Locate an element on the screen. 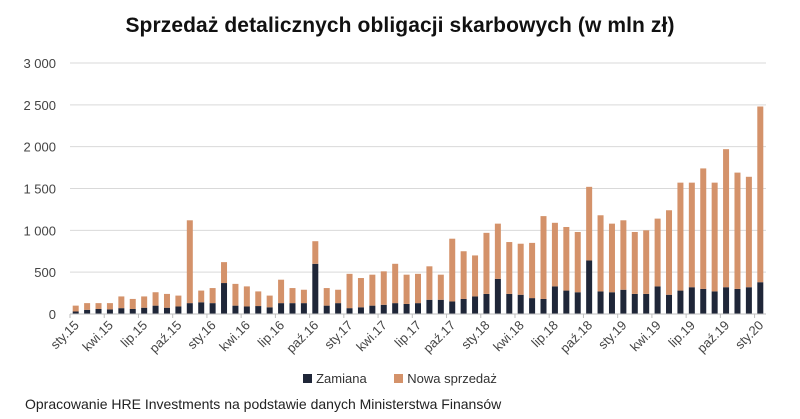  x-tick-label: sty.20 is located at coordinates (749, 335).